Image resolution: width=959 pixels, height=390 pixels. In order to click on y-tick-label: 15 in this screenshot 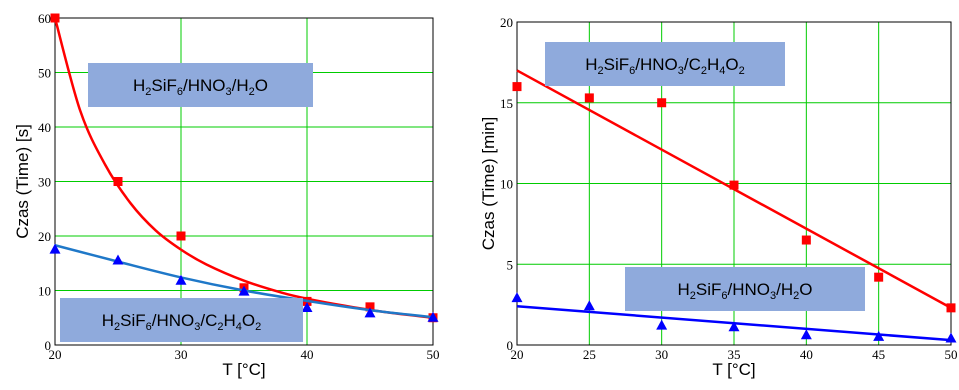, I will do `click(506, 103)`.